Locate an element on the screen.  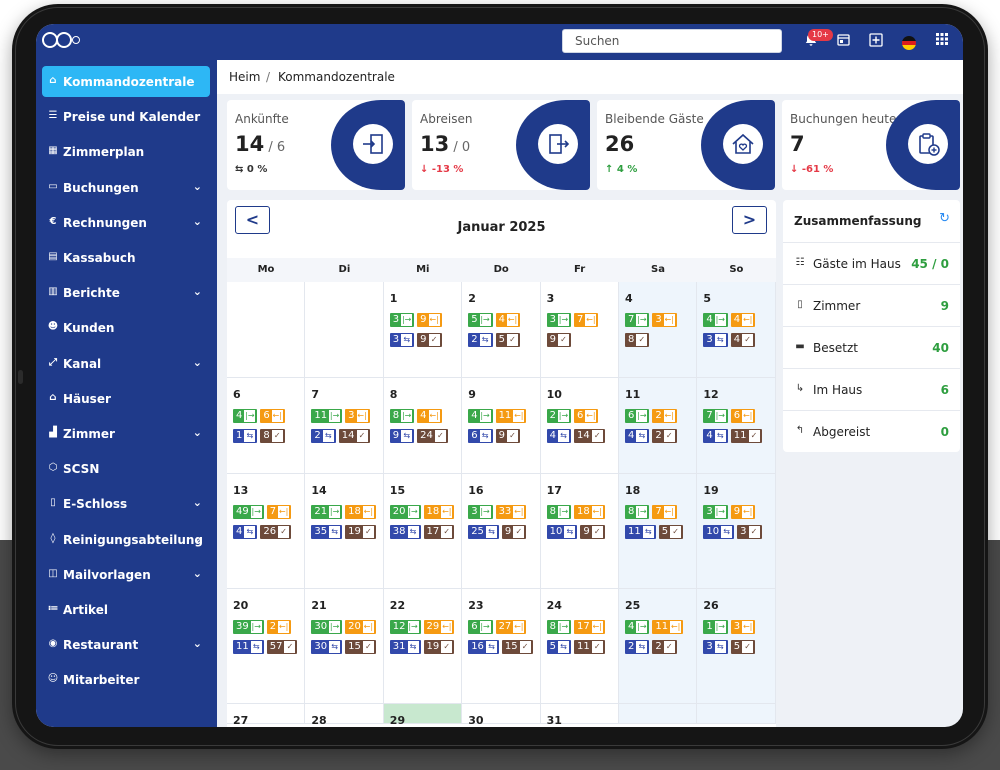
calendar-day-10: 10 2 |→ 6 ←|4 ⇆ 14 ✓ is located at coordinates (579, 426).